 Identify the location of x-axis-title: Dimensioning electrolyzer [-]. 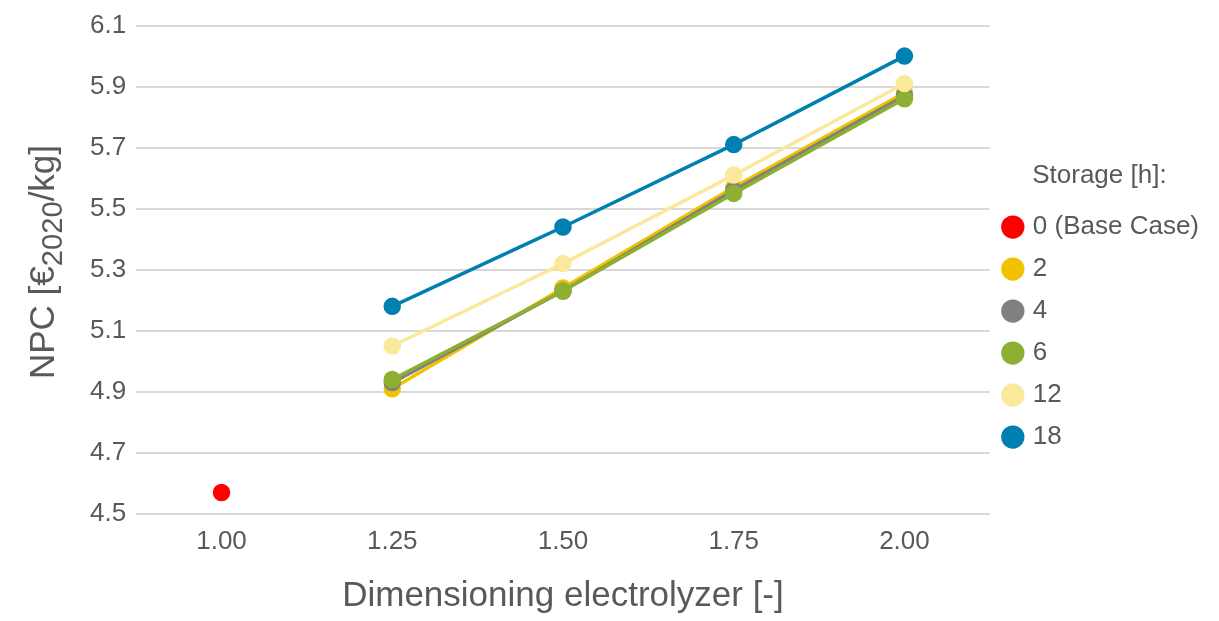
(563, 593).